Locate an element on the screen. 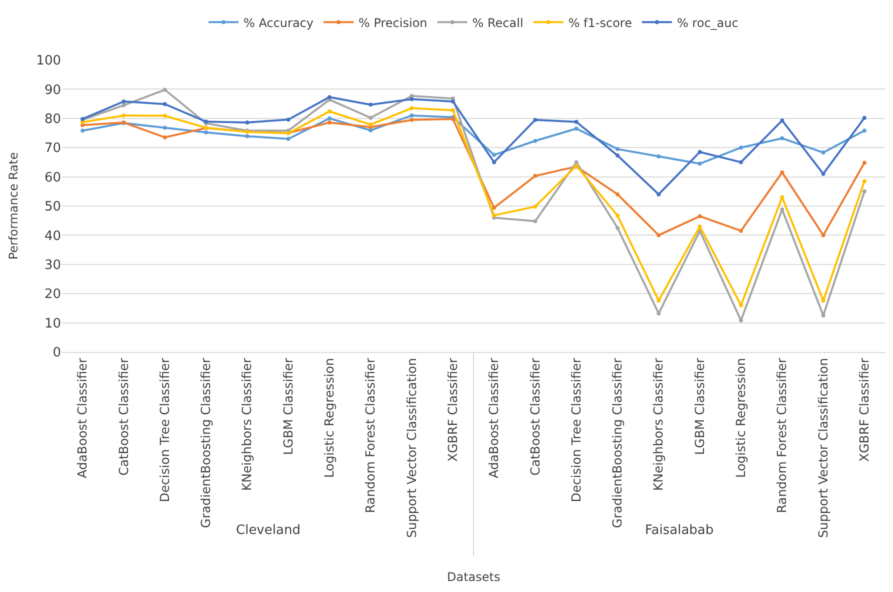 The height and width of the screenshot is (592, 893). text: Faisalabab is located at coordinates (679, 530).